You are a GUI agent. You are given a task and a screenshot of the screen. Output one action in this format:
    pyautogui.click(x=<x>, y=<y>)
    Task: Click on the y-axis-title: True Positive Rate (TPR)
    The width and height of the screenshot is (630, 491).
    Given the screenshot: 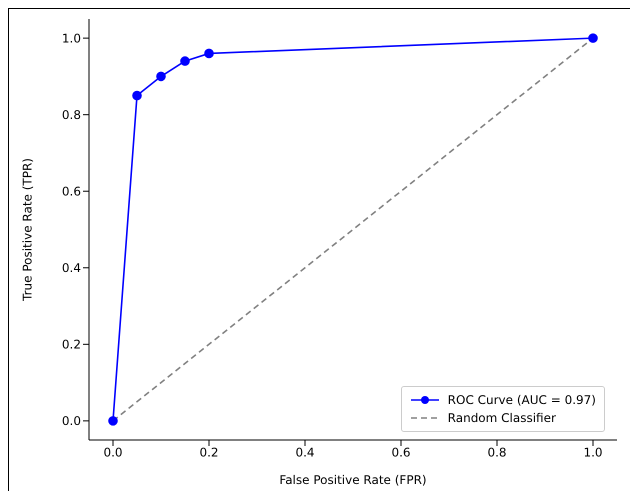 What is the action you would take?
    pyautogui.click(x=27, y=230)
    